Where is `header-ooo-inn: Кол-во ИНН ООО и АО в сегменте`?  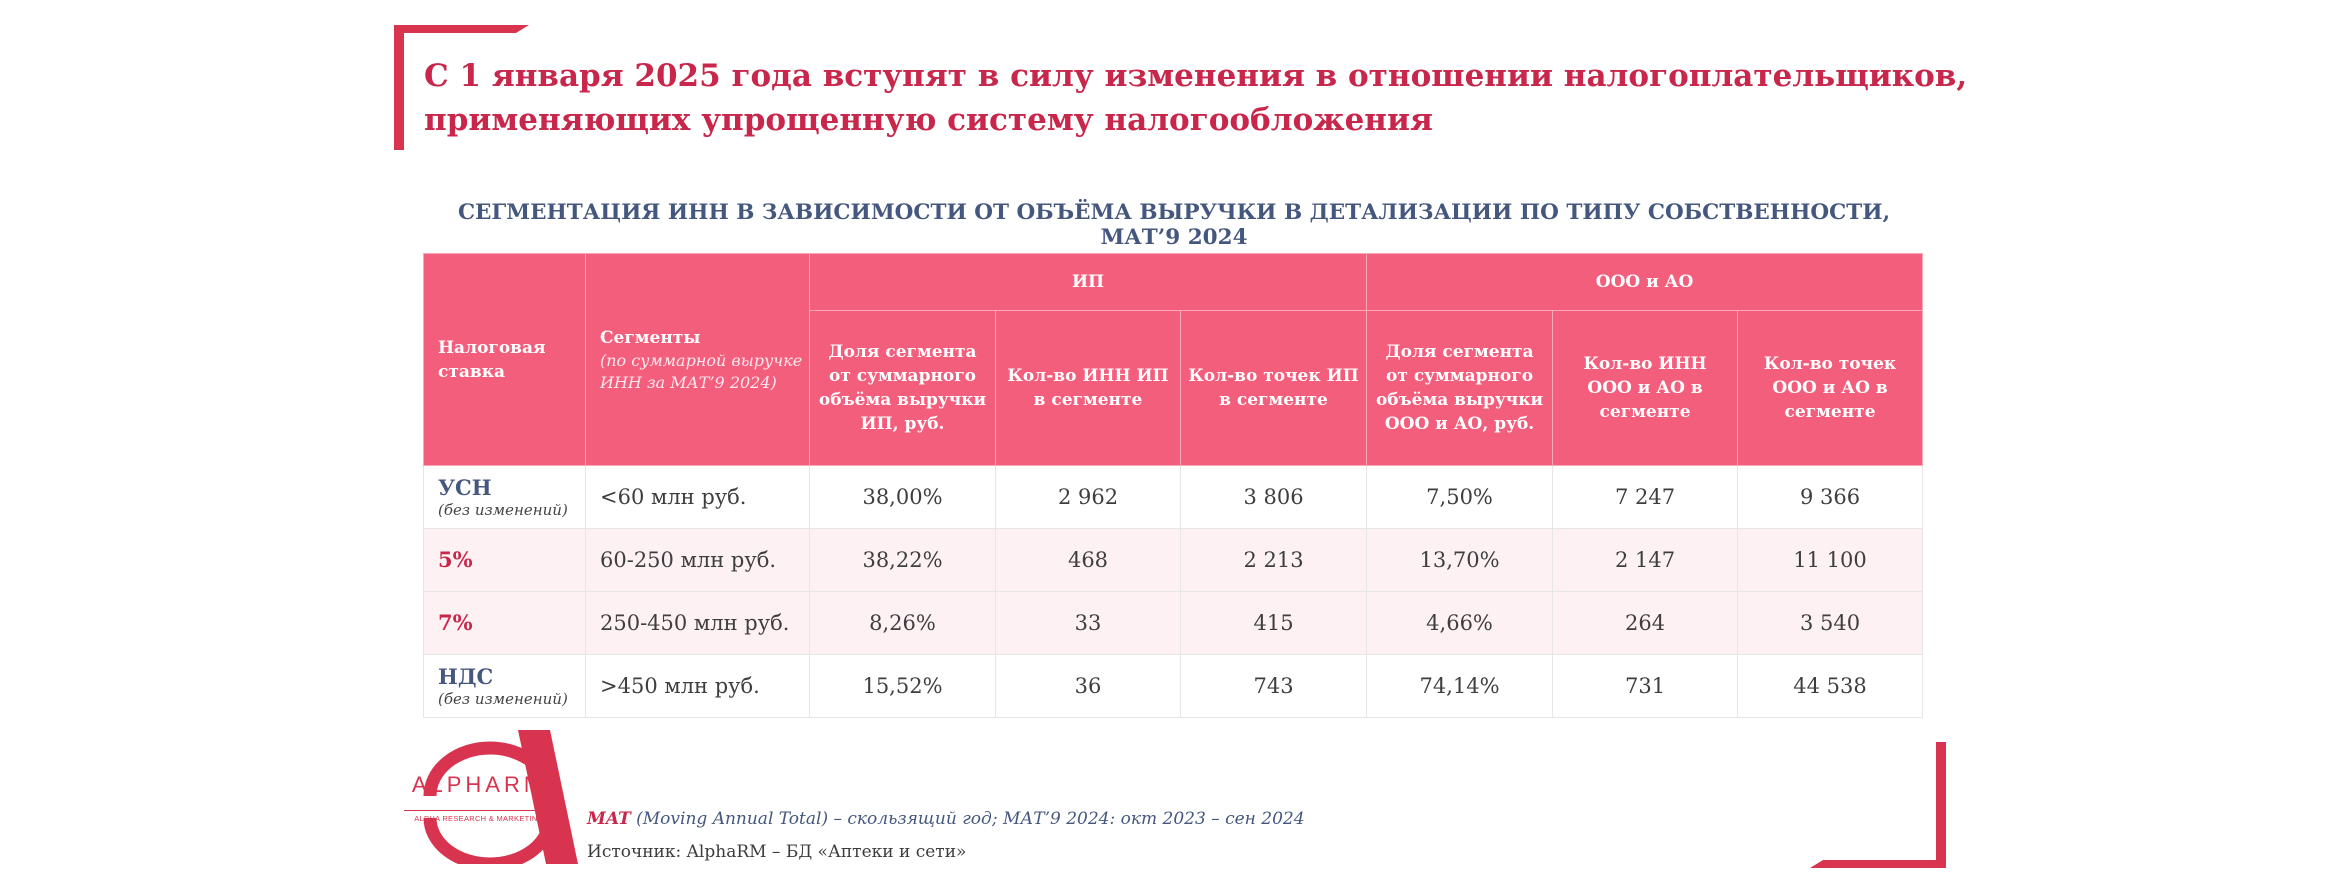
header-ooo-inn: Кол-во ИНН ООО и АО в сегменте is located at coordinates (1645, 388).